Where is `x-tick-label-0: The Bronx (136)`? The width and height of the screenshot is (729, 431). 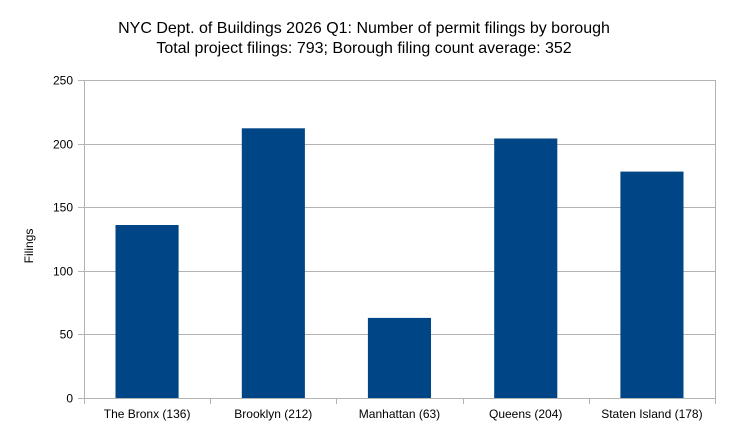 x-tick-label-0: The Bronx (136) is located at coordinates (147, 414).